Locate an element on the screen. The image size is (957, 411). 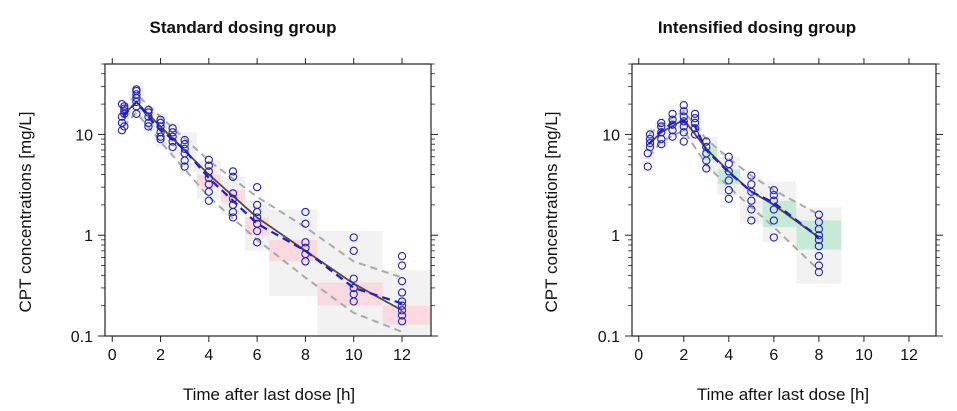
x-tick-label: 6 is located at coordinates (773, 355).